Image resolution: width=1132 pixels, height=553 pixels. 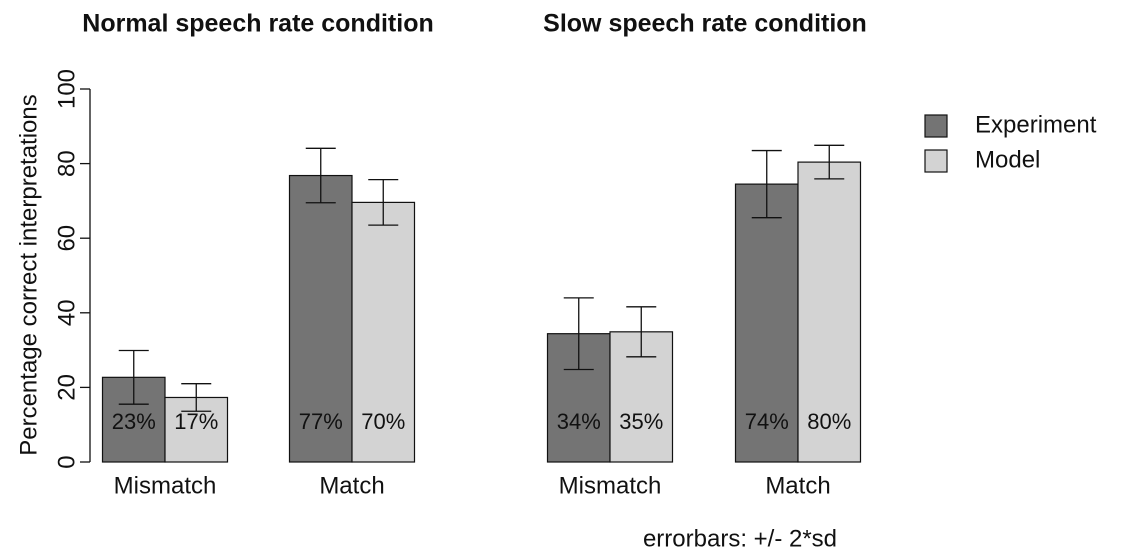 I want to click on value-label: 23%, so click(x=134, y=421).